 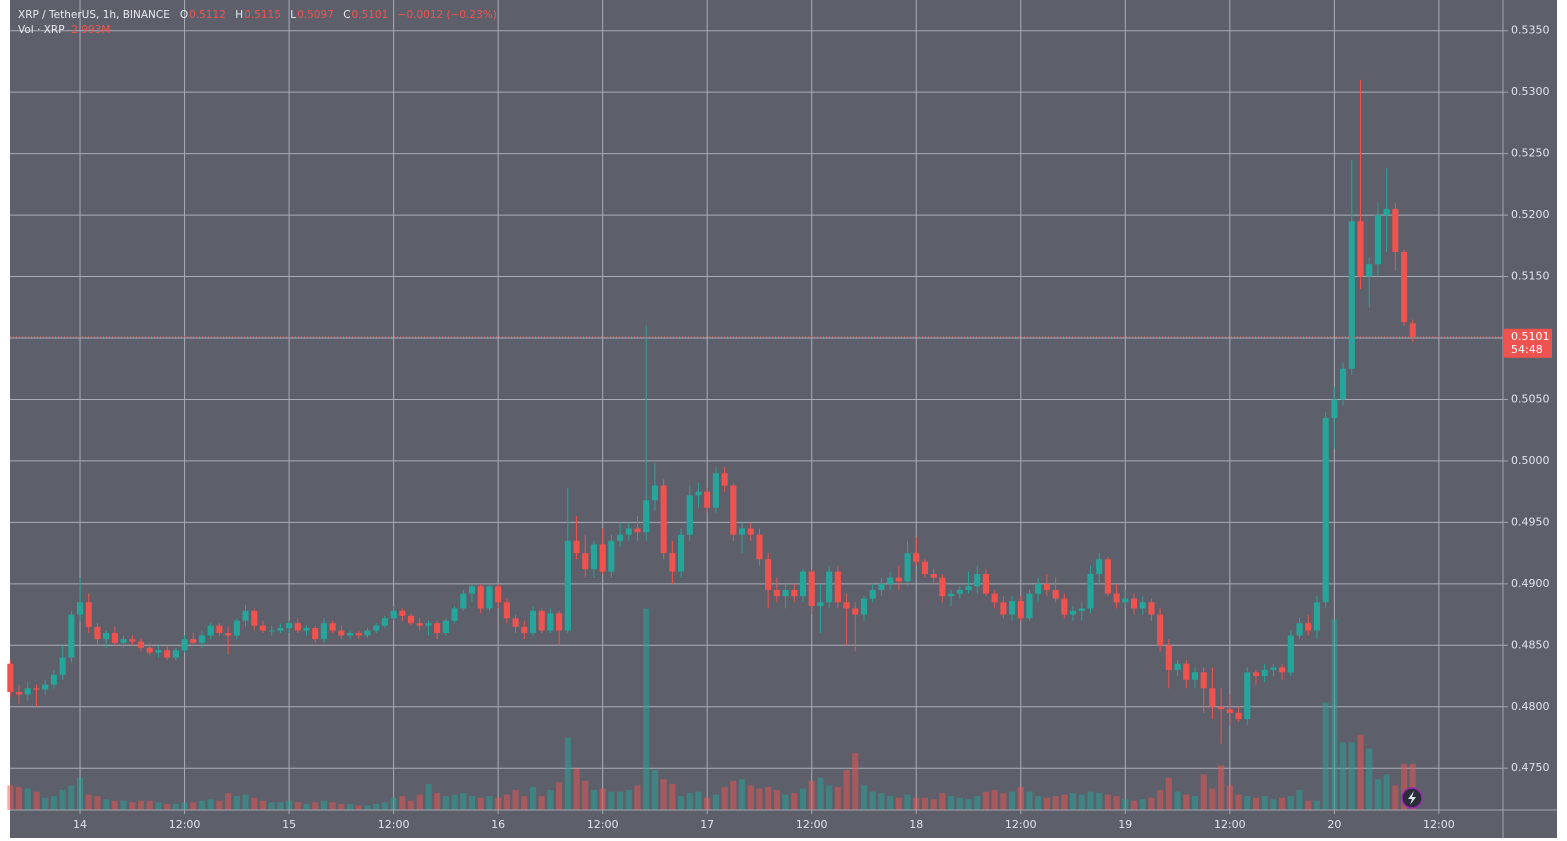 What do you see at coordinates (1530, 706) in the screenshot?
I see `y-tick-label: 0.4800` at bounding box center [1530, 706].